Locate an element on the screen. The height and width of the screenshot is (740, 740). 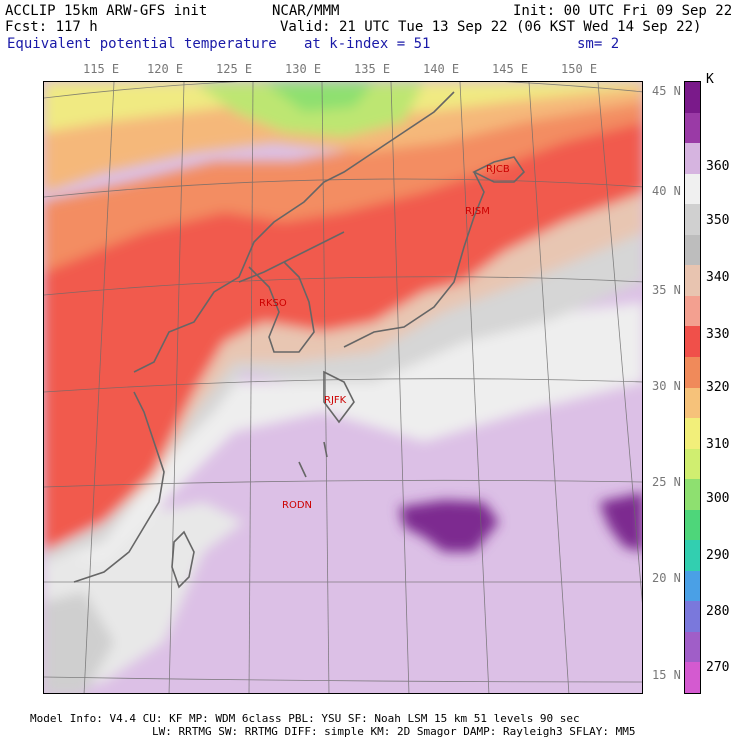
colorbar-label: 320 is located at coordinates (718, 387).